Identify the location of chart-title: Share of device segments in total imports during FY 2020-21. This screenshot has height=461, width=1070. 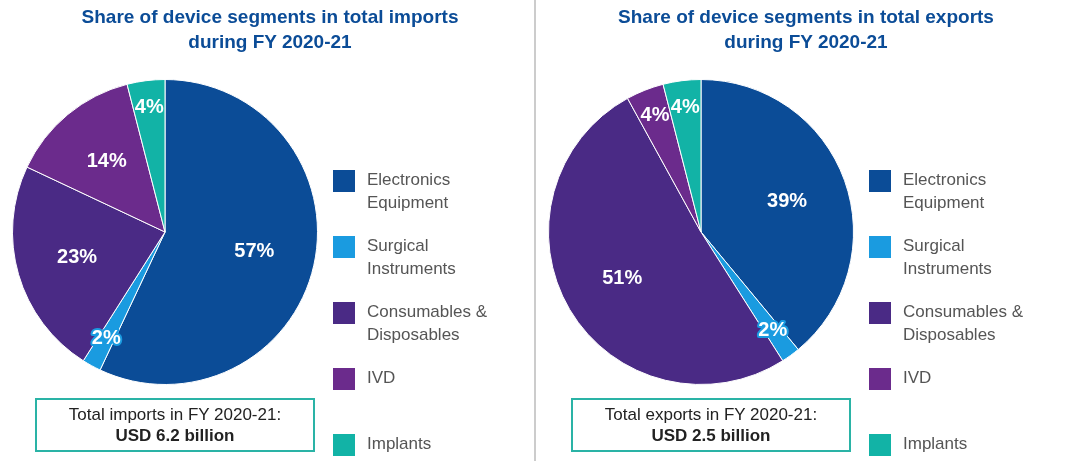
(270, 29).